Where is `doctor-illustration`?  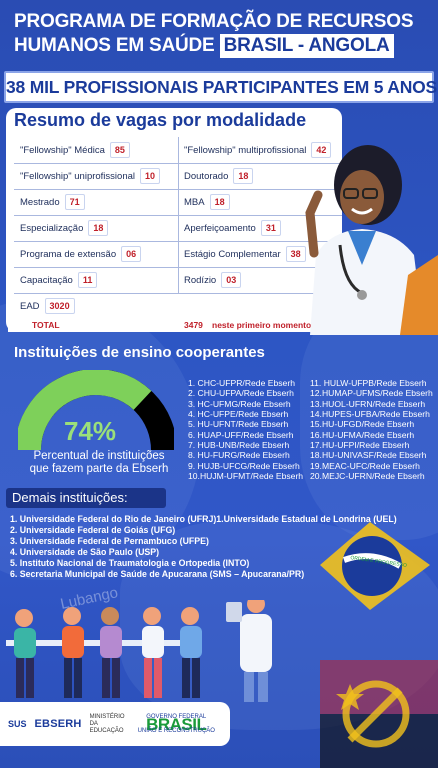 doctor-illustration is located at coordinates (371, 240).